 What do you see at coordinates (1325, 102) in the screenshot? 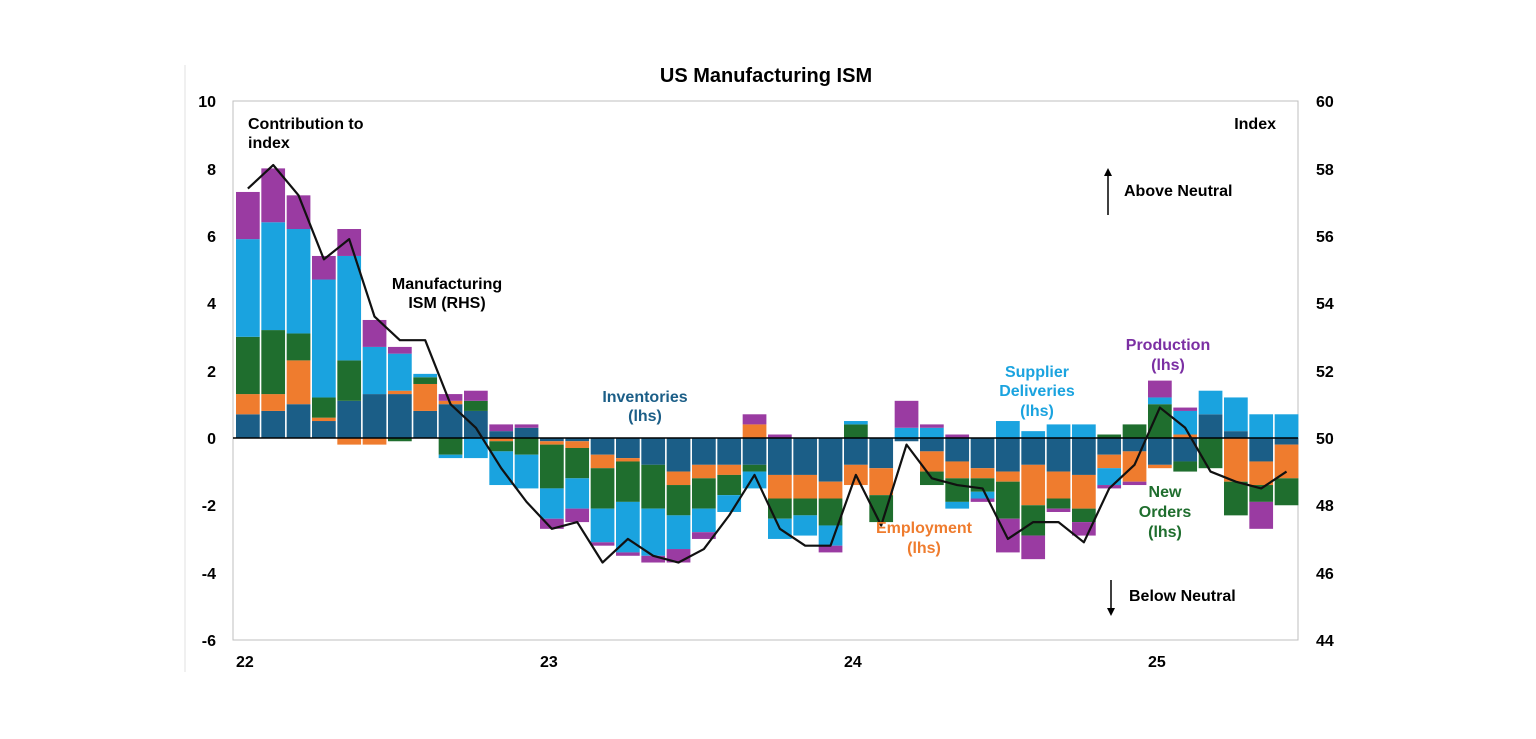
I see `right-tick-label: 60` at bounding box center [1325, 102].